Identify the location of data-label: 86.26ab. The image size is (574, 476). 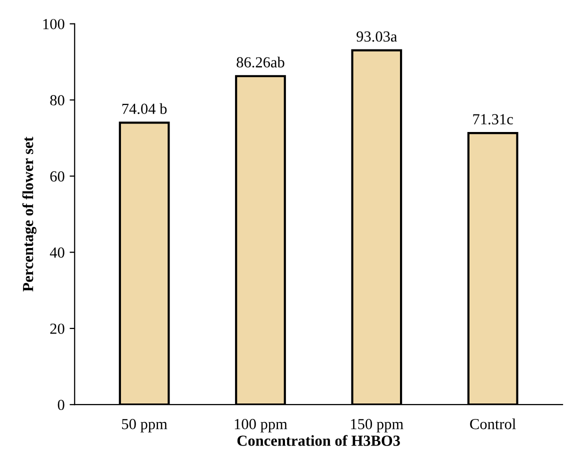
(260, 62).